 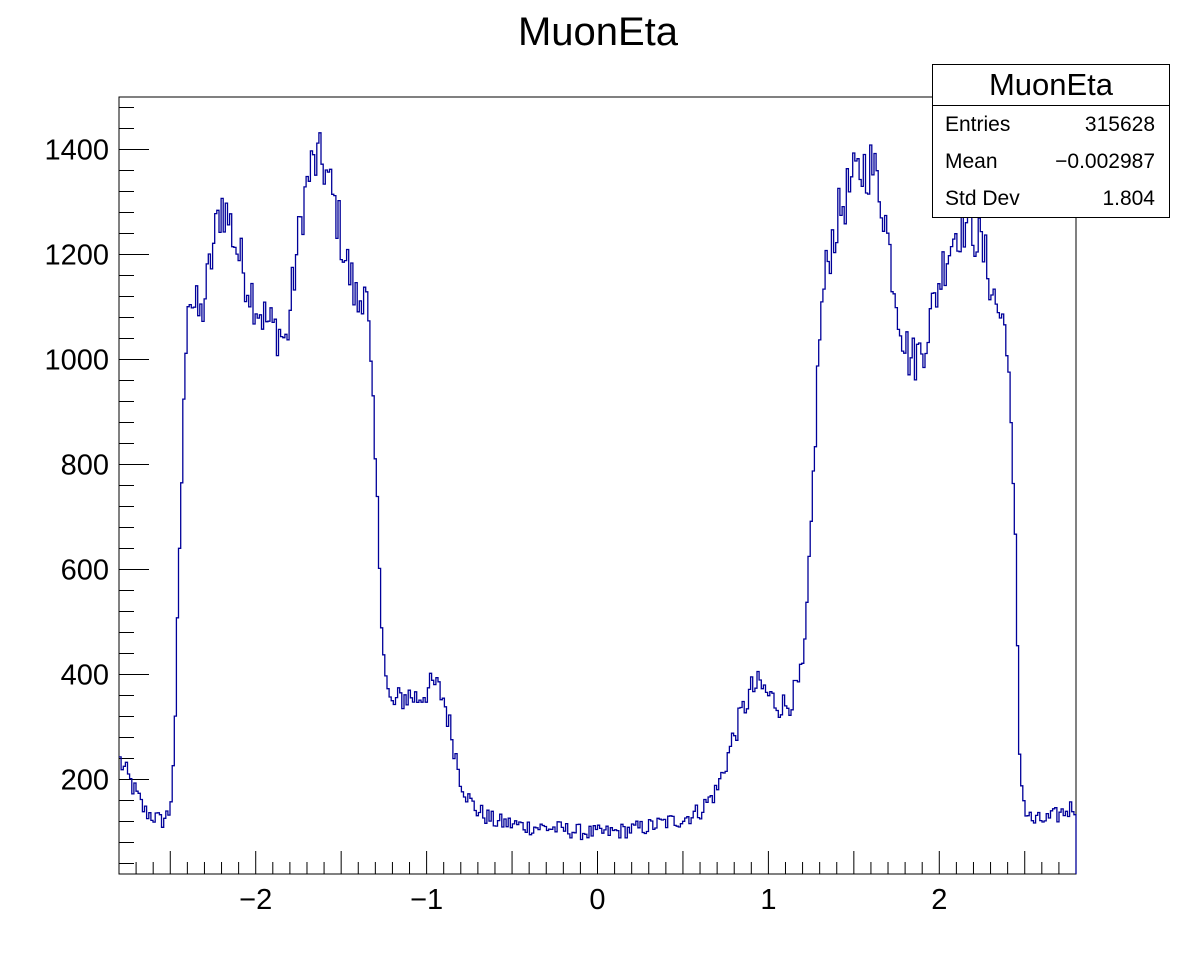 What do you see at coordinates (76, 361) in the screenshot?
I see `y-tick-label: 1000` at bounding box center [76, 361].